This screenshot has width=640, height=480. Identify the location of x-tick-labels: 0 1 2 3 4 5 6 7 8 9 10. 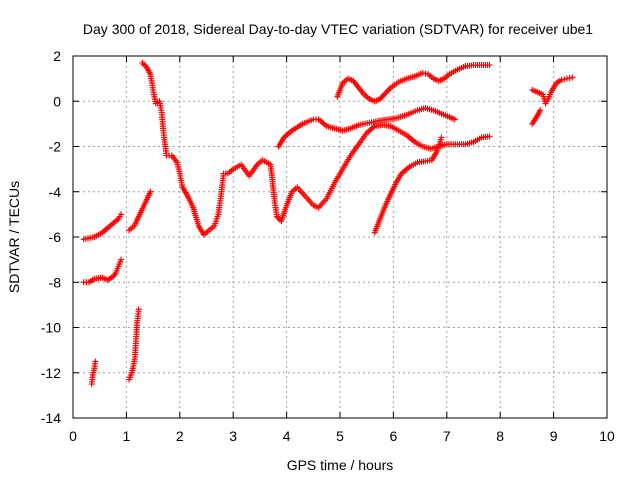
(342, 436).